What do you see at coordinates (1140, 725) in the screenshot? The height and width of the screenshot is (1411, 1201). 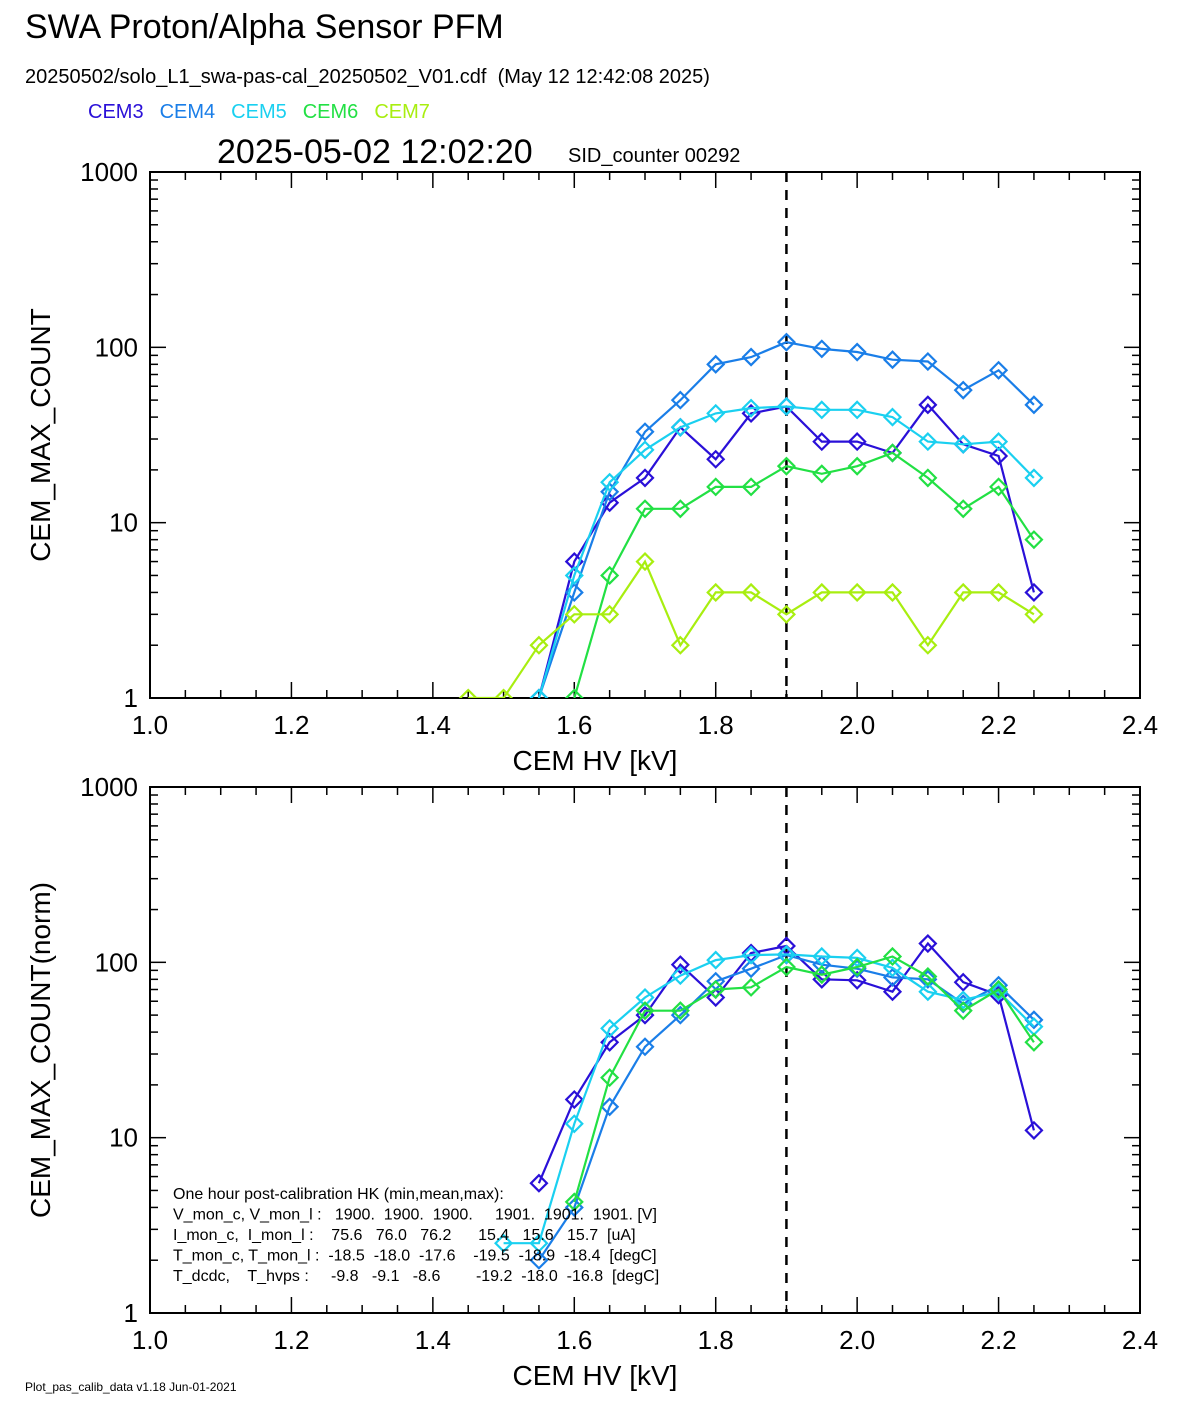 I see `x-tick-label: 2.4` at bounding box center [1140, 725].